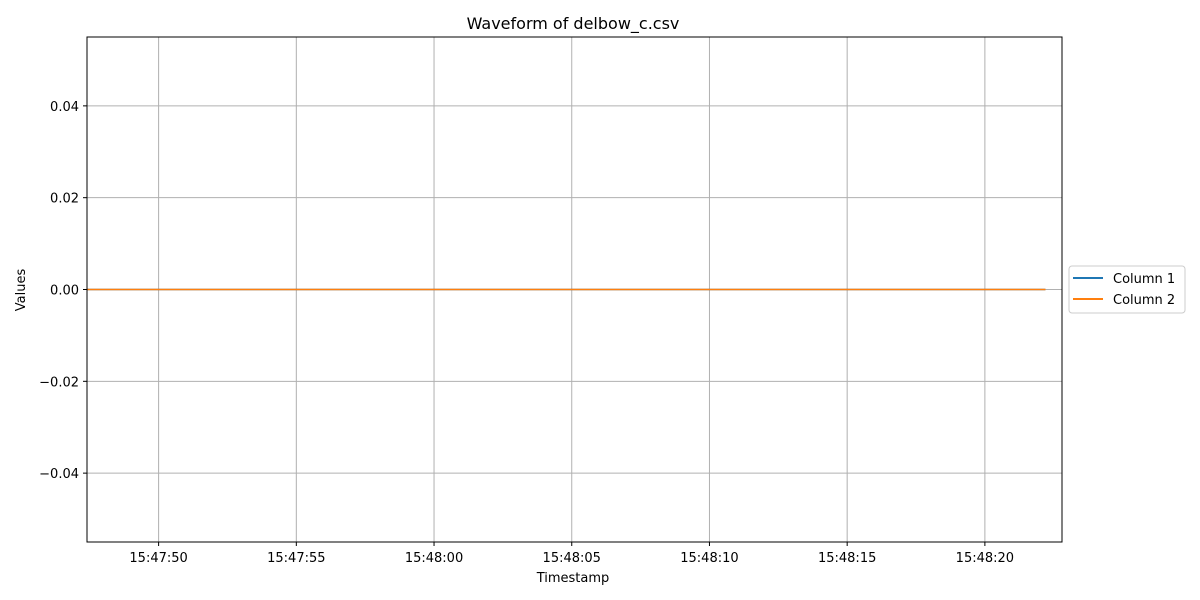 This screenshot has width=1200, height=600. I want to click on y-tick-label: −0.04, so click(59, 474).